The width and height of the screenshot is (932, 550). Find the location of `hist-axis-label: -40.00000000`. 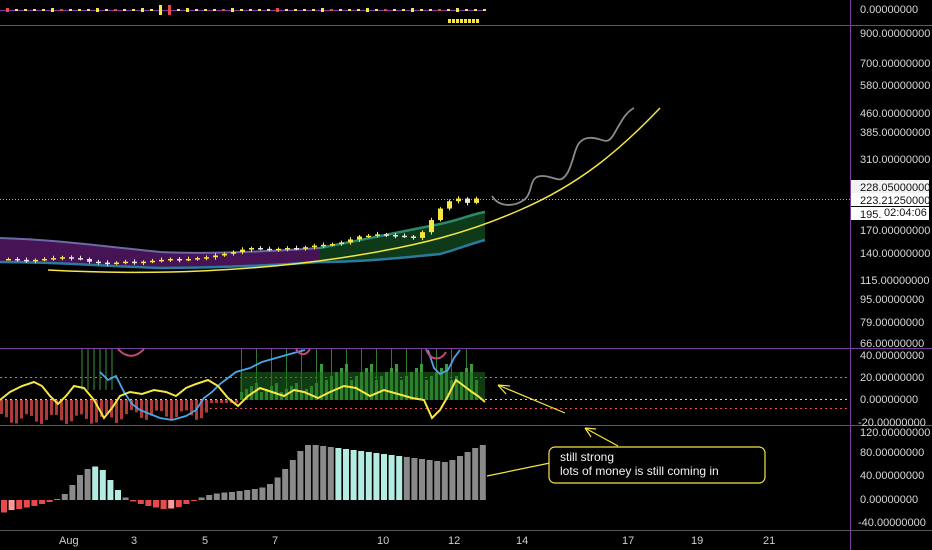

hist-axis-label: -40.00000000 is located at coordinates (892, 523).